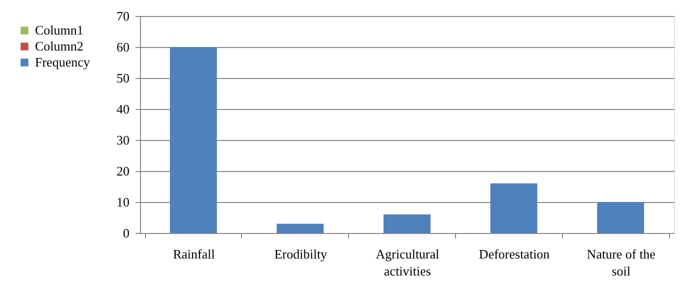 This screenshot has width=689, height=283. What do you see at coordinates (123, 16) in the screenshot?
I see `y-tick-label: 70` at bounding box center [123, 16].